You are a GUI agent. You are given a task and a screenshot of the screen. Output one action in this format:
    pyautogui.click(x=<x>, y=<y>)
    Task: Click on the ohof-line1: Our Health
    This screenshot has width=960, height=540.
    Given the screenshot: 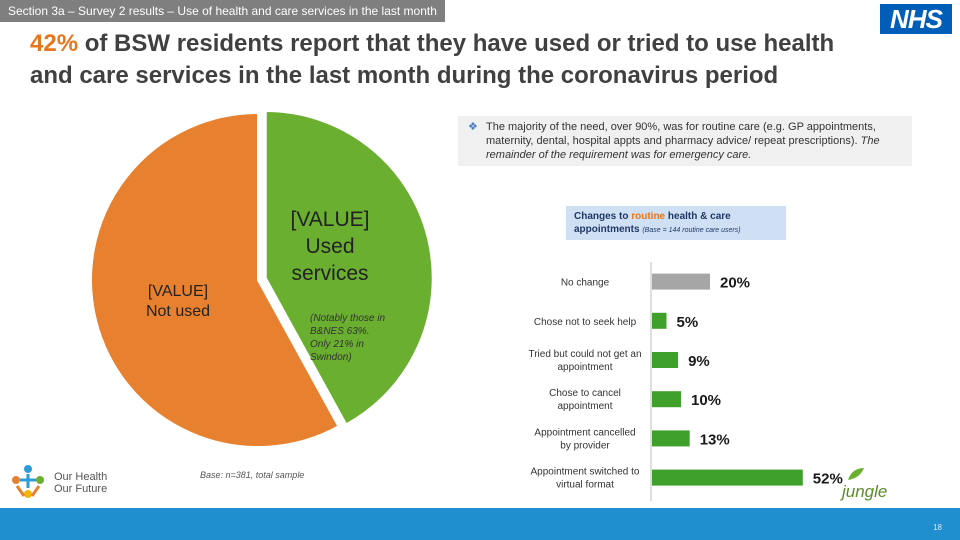 What is the action you would take?
    pyautogui.click(x=81, y=477)
    